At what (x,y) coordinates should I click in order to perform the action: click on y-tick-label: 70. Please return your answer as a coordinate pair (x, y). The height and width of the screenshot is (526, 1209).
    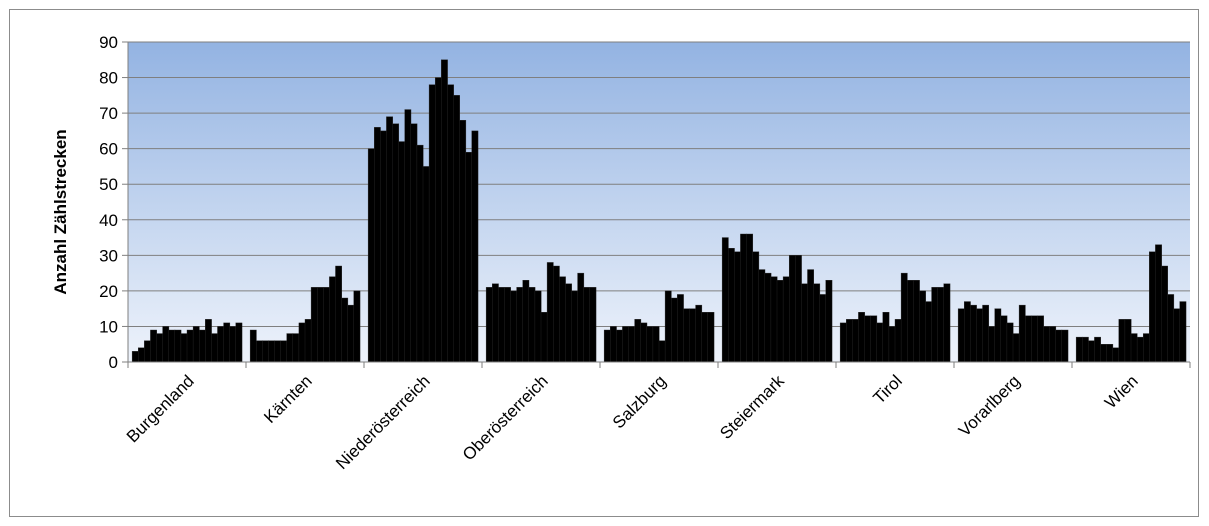
    Looking at the image, I should click on (108, 113).